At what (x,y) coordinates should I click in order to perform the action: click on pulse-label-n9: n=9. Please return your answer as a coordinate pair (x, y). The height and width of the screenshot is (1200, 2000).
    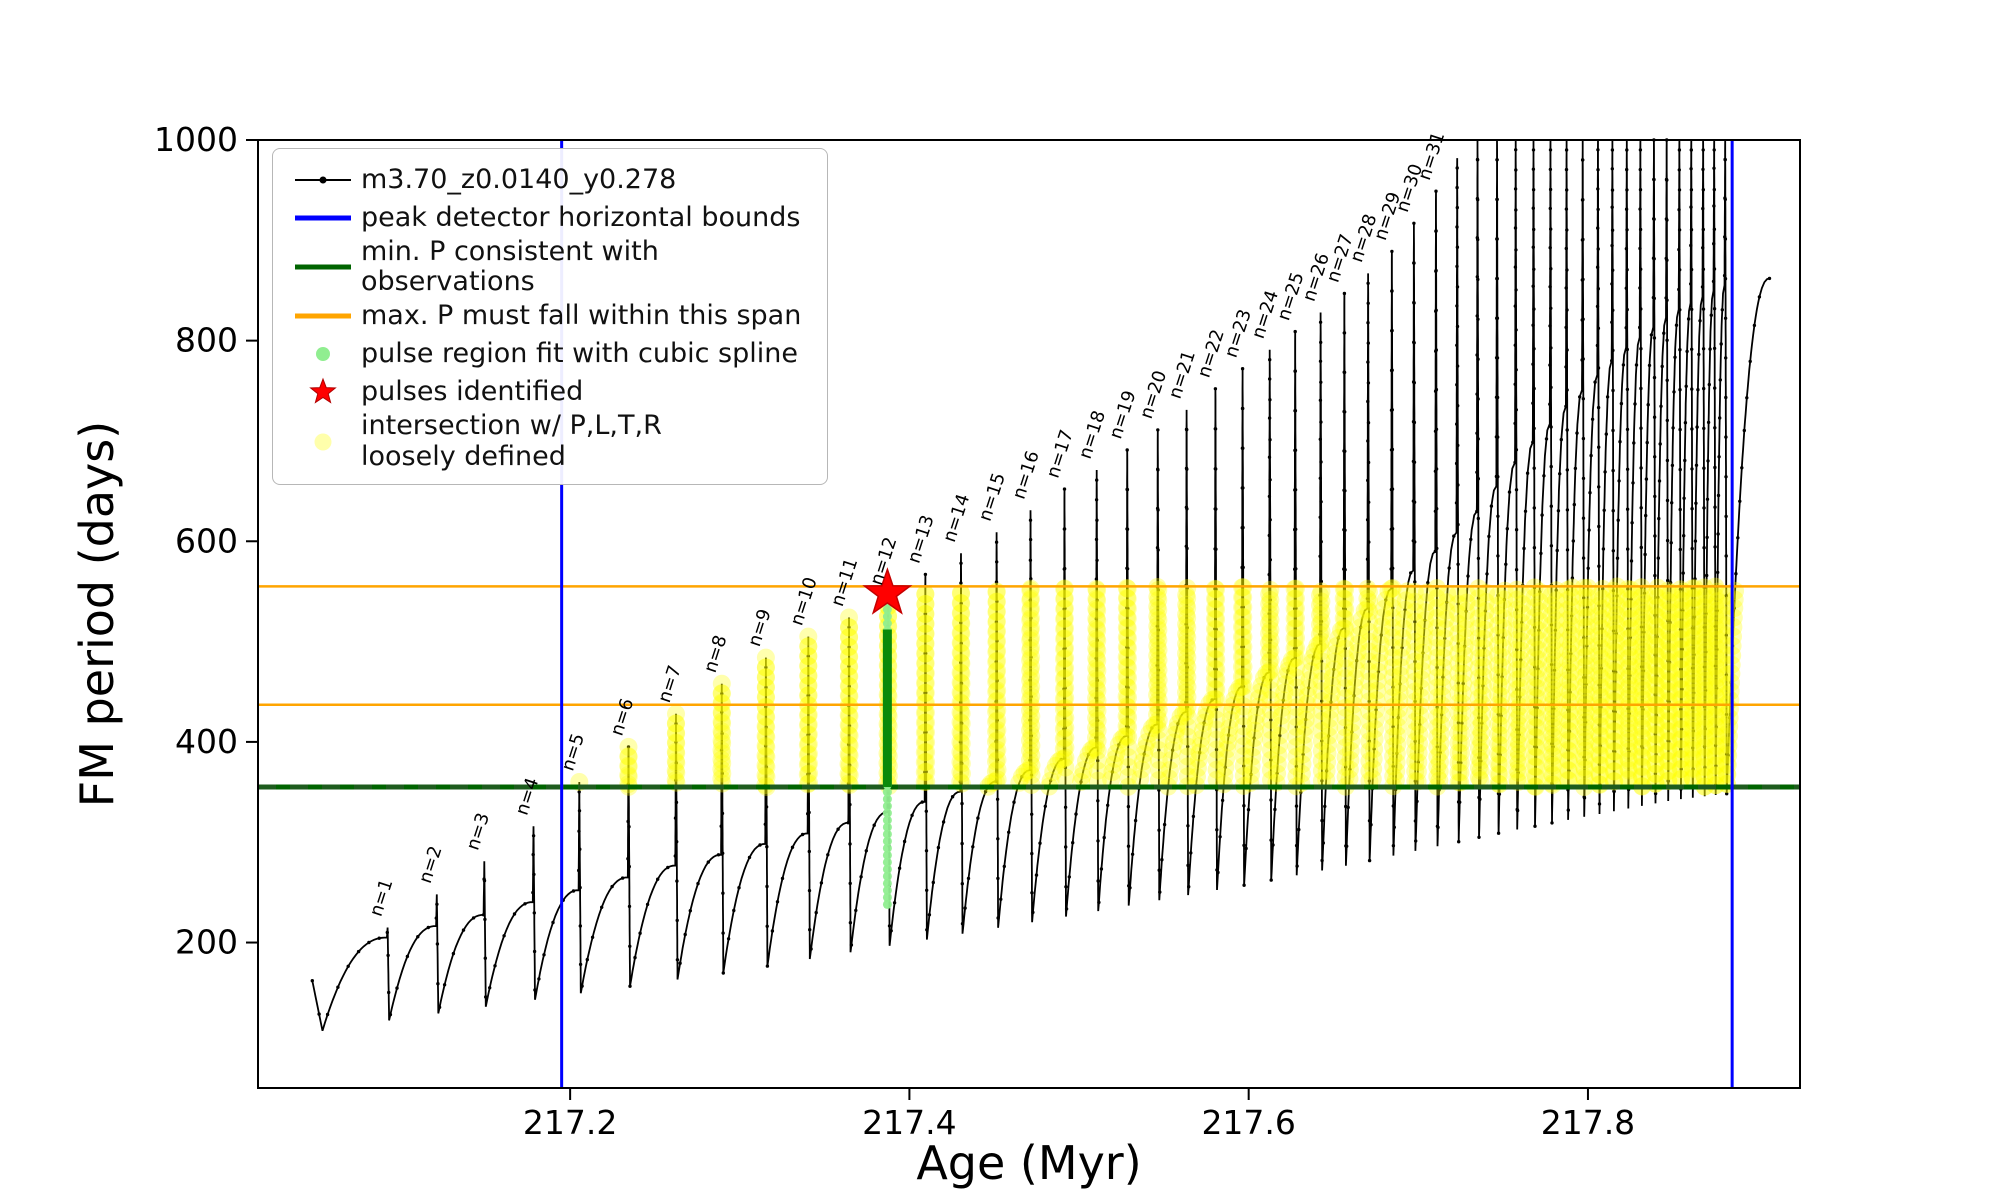
    Looking at the image, I should click on (760, 628).